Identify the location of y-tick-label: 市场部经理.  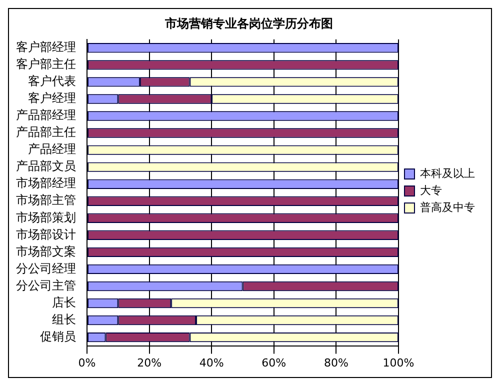
(46, 183).